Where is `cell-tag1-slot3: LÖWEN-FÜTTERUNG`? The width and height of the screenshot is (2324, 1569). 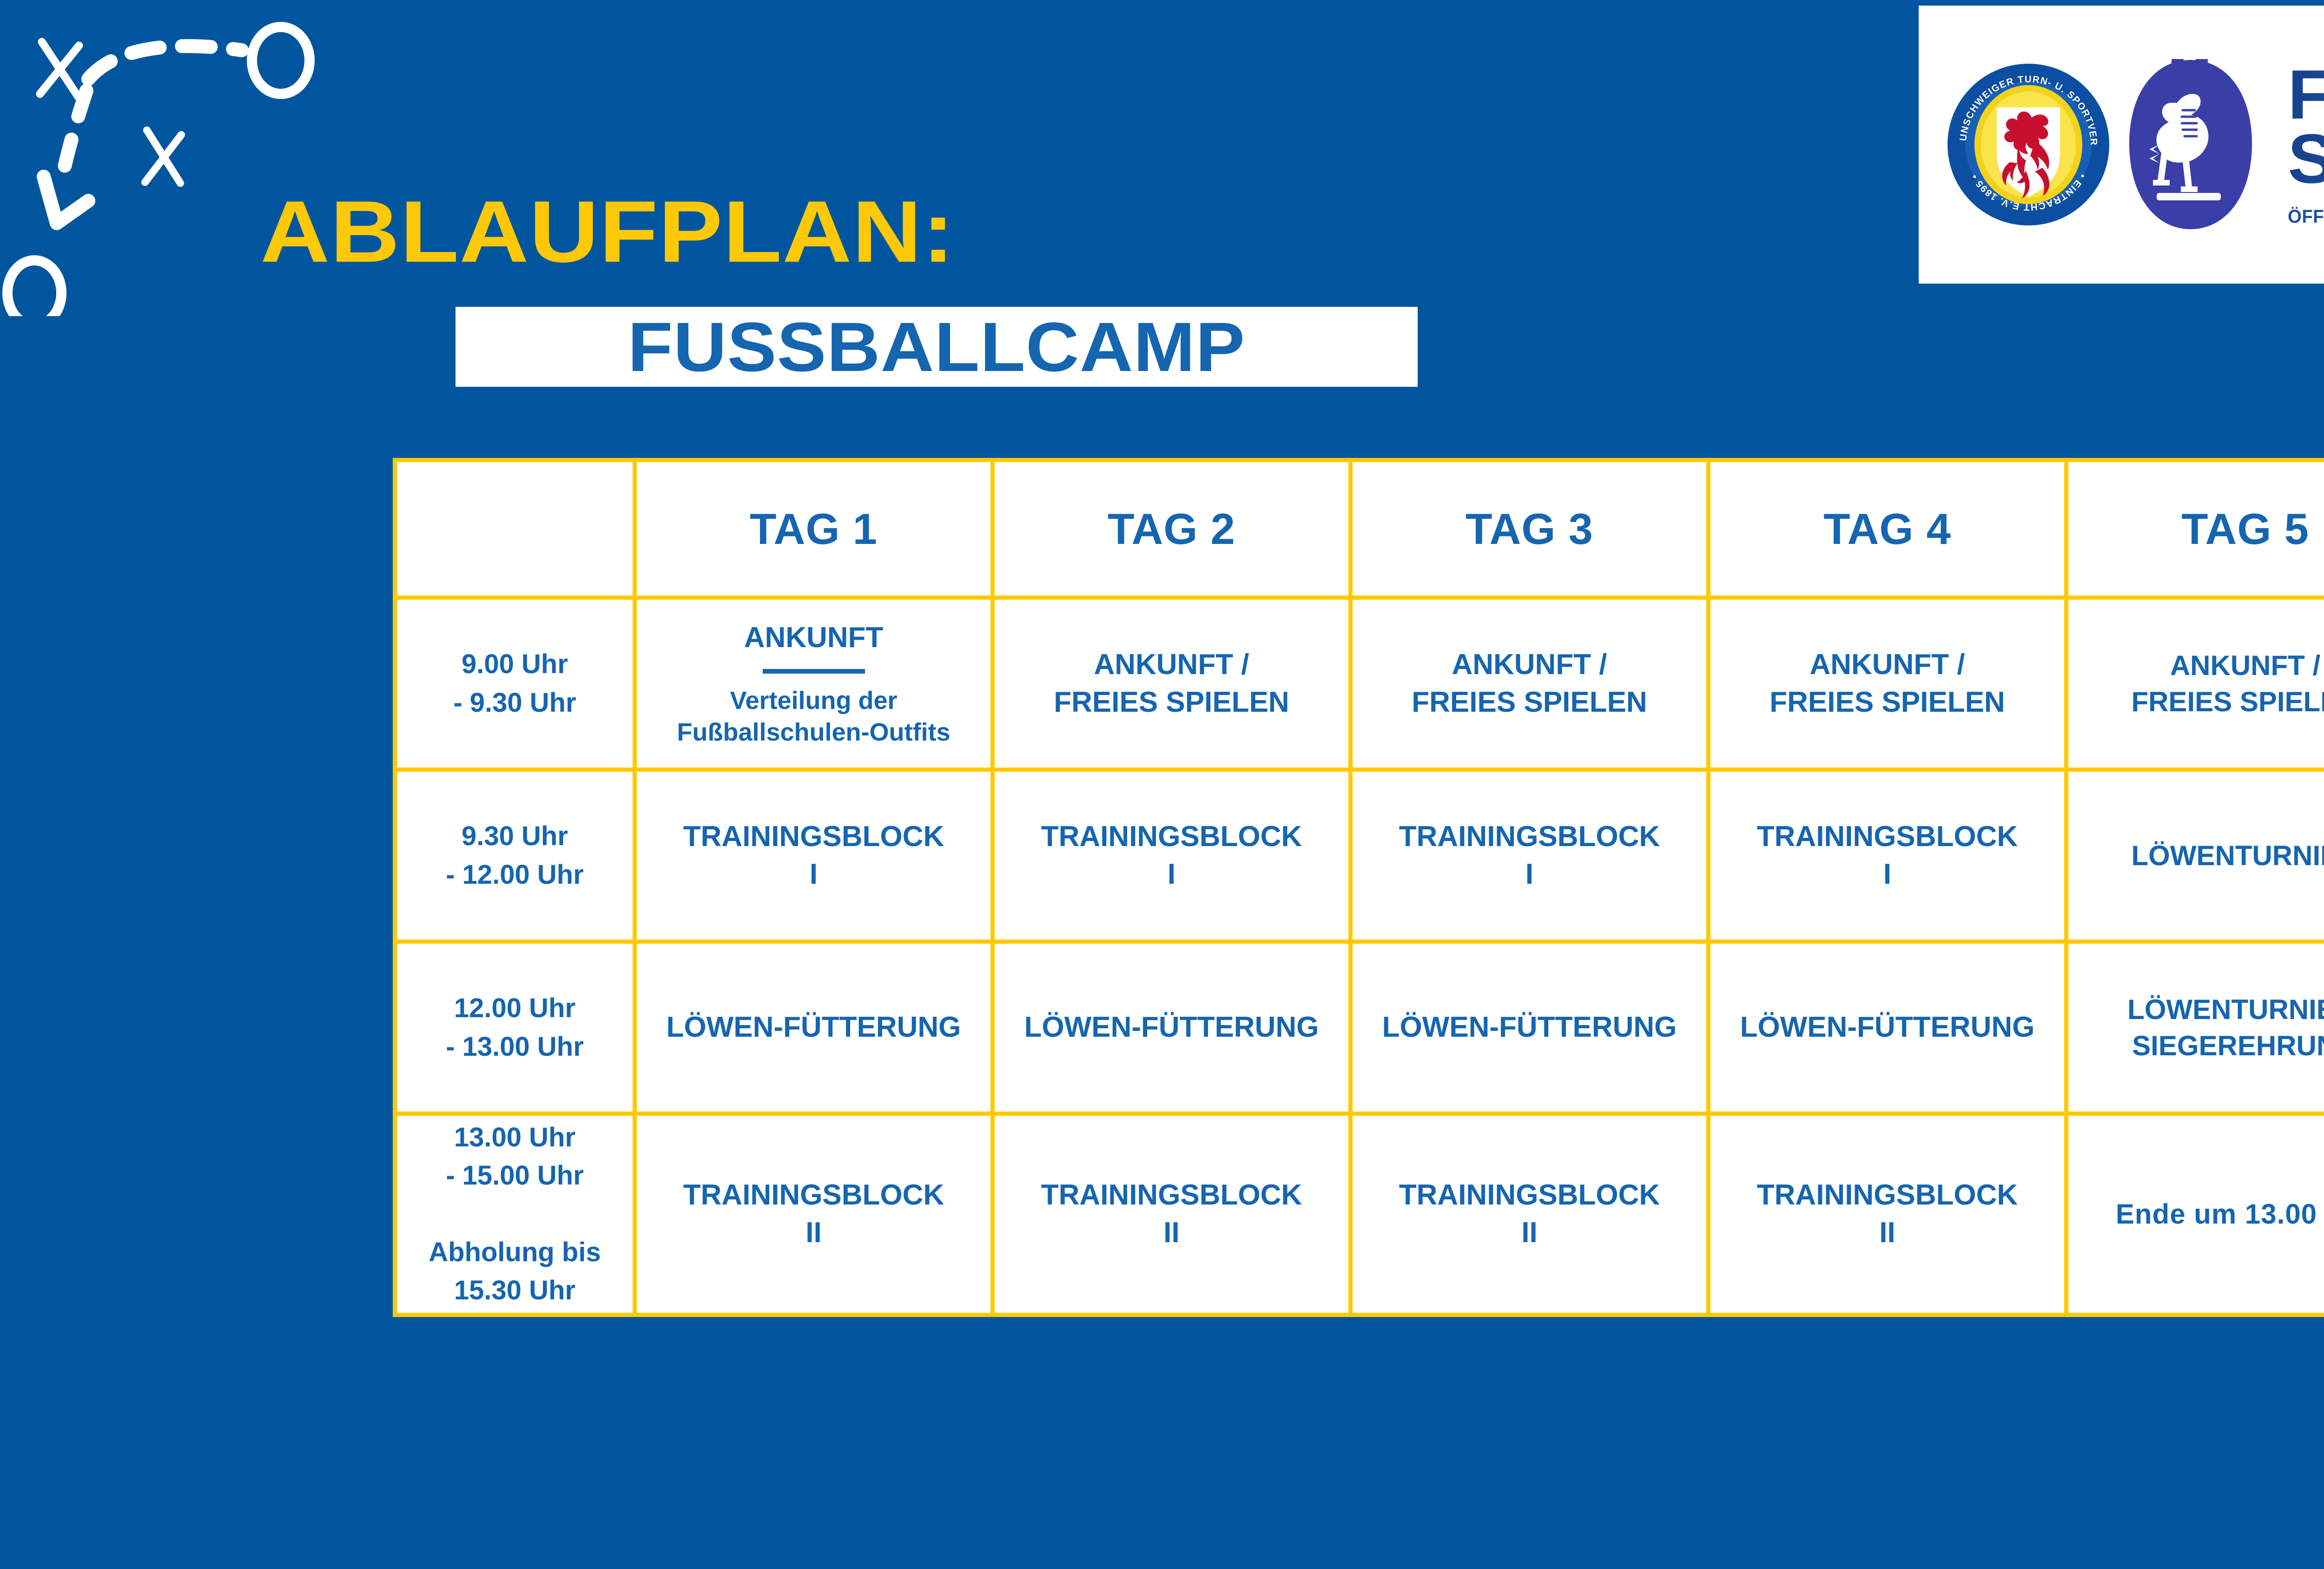
cell-tag1-slot3: LÖWEN-FÜTTERUNG is located at coordinates (814, 1028).